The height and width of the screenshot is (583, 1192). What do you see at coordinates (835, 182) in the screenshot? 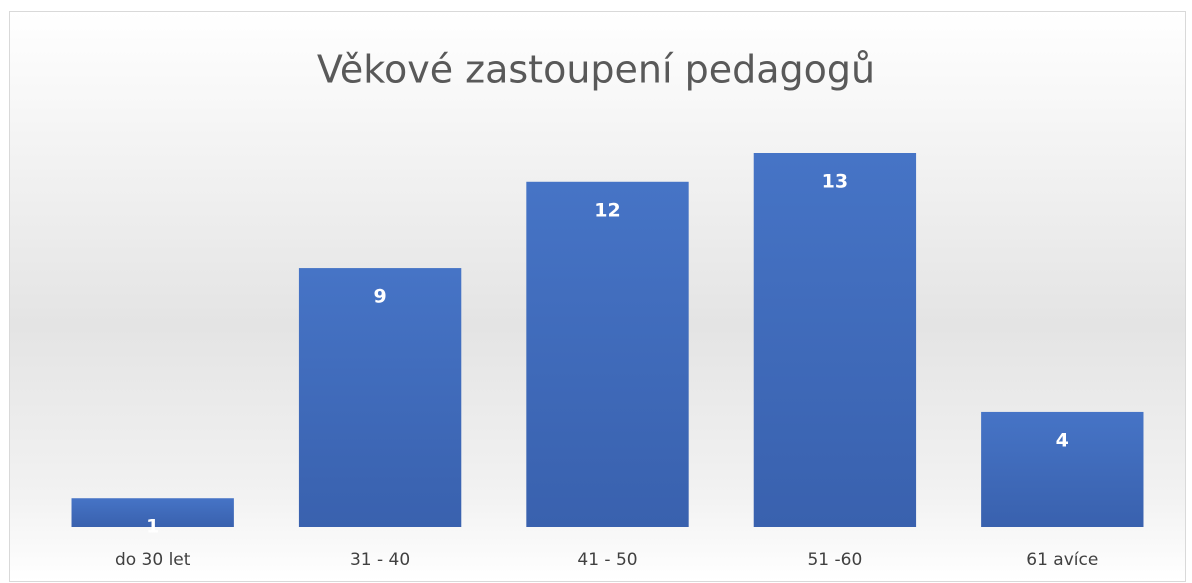
I see `data-label: 13` at bounding box center [835, 182].